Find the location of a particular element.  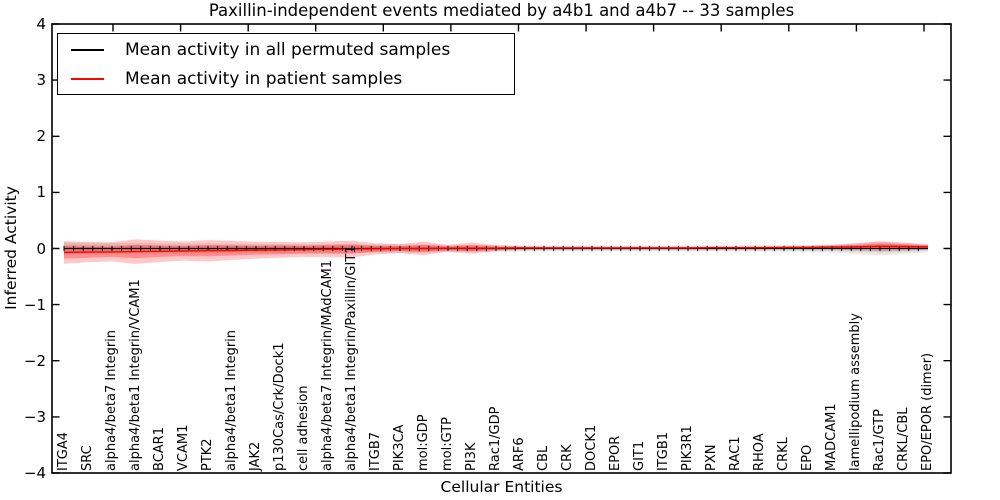

y-tick-label: −1 is located at coordinates (34, 304).